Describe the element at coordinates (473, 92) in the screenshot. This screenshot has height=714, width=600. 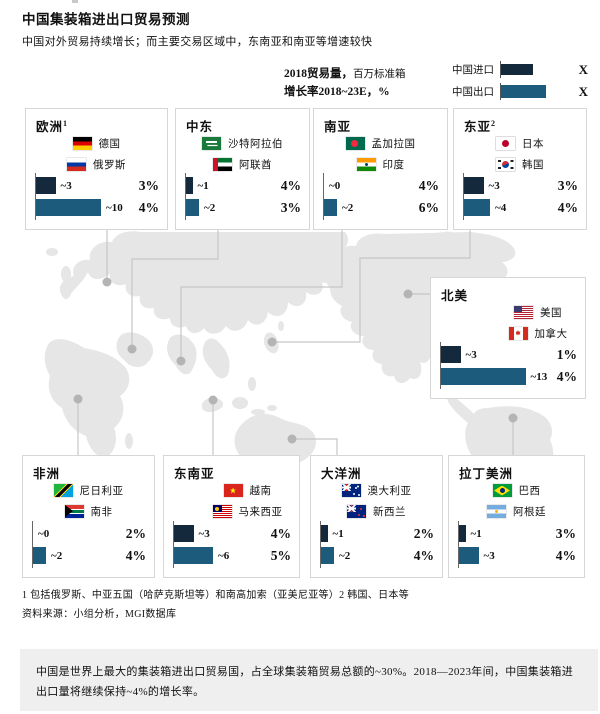
I see `legend-export-label: 中国出口` at that location.